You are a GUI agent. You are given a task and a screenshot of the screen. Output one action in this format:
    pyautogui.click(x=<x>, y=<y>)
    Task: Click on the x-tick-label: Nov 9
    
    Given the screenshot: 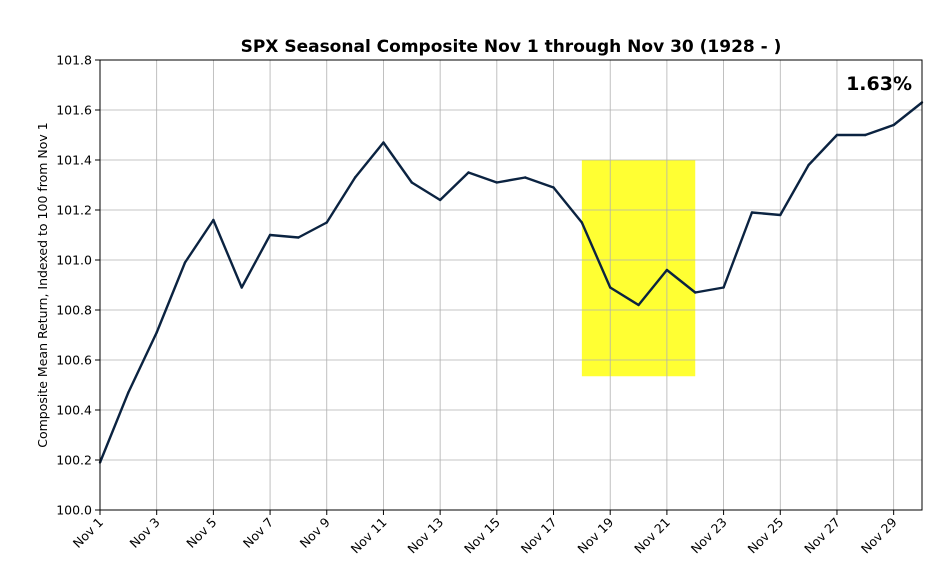 What is the action you would take?
    pyautogui.click(x=315, y=532)
    